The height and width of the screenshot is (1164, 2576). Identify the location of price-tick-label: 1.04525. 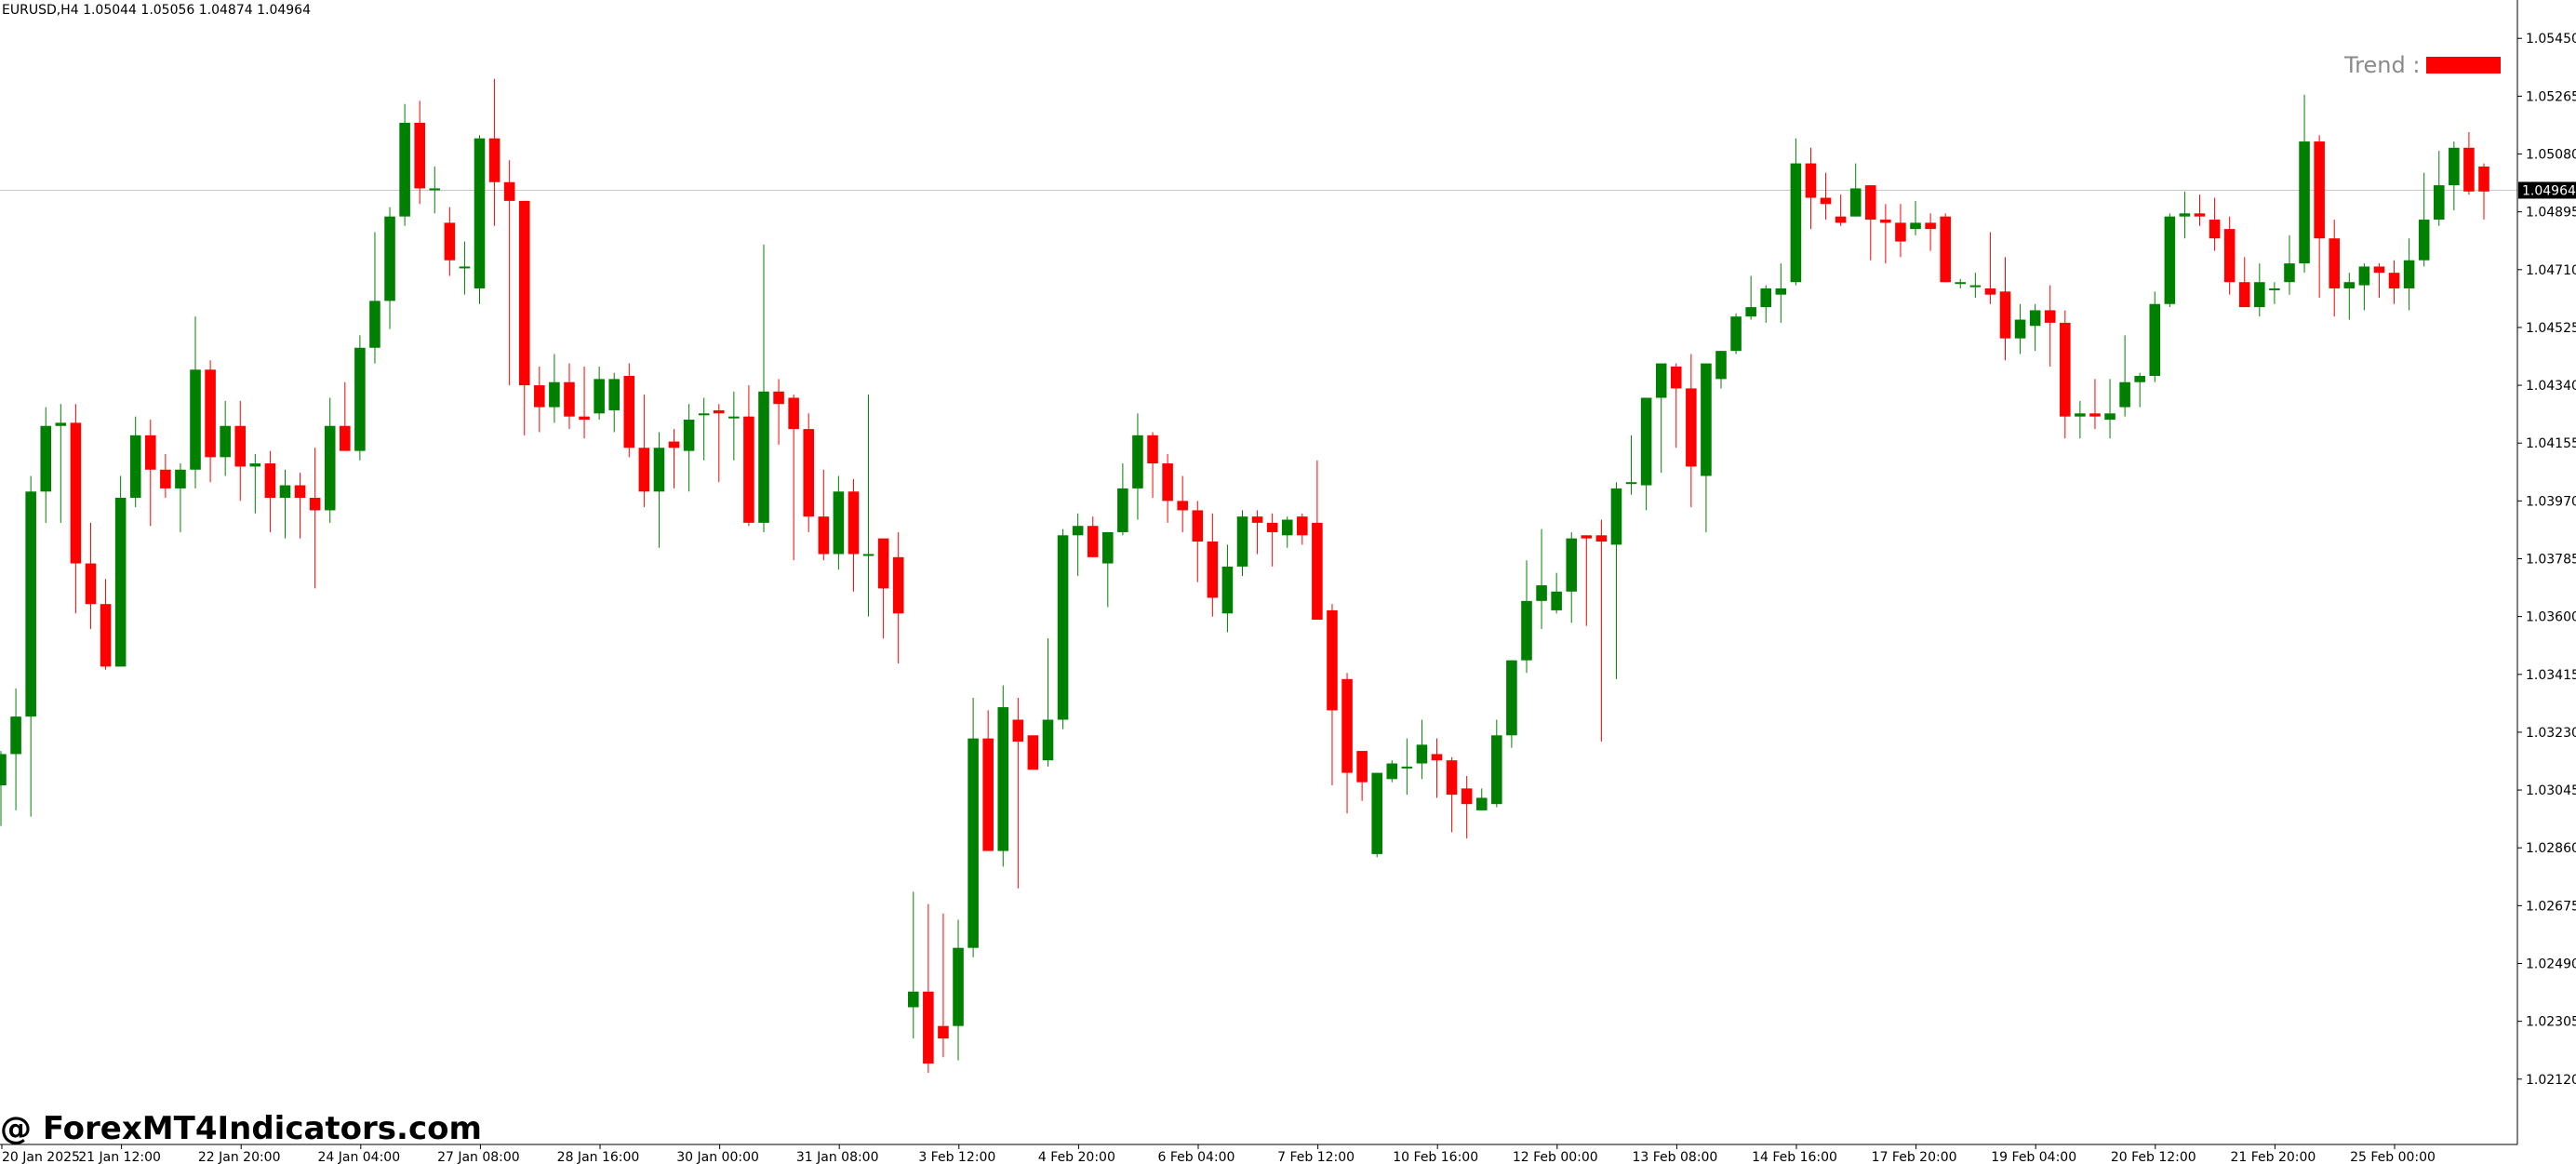
(2551, 328).